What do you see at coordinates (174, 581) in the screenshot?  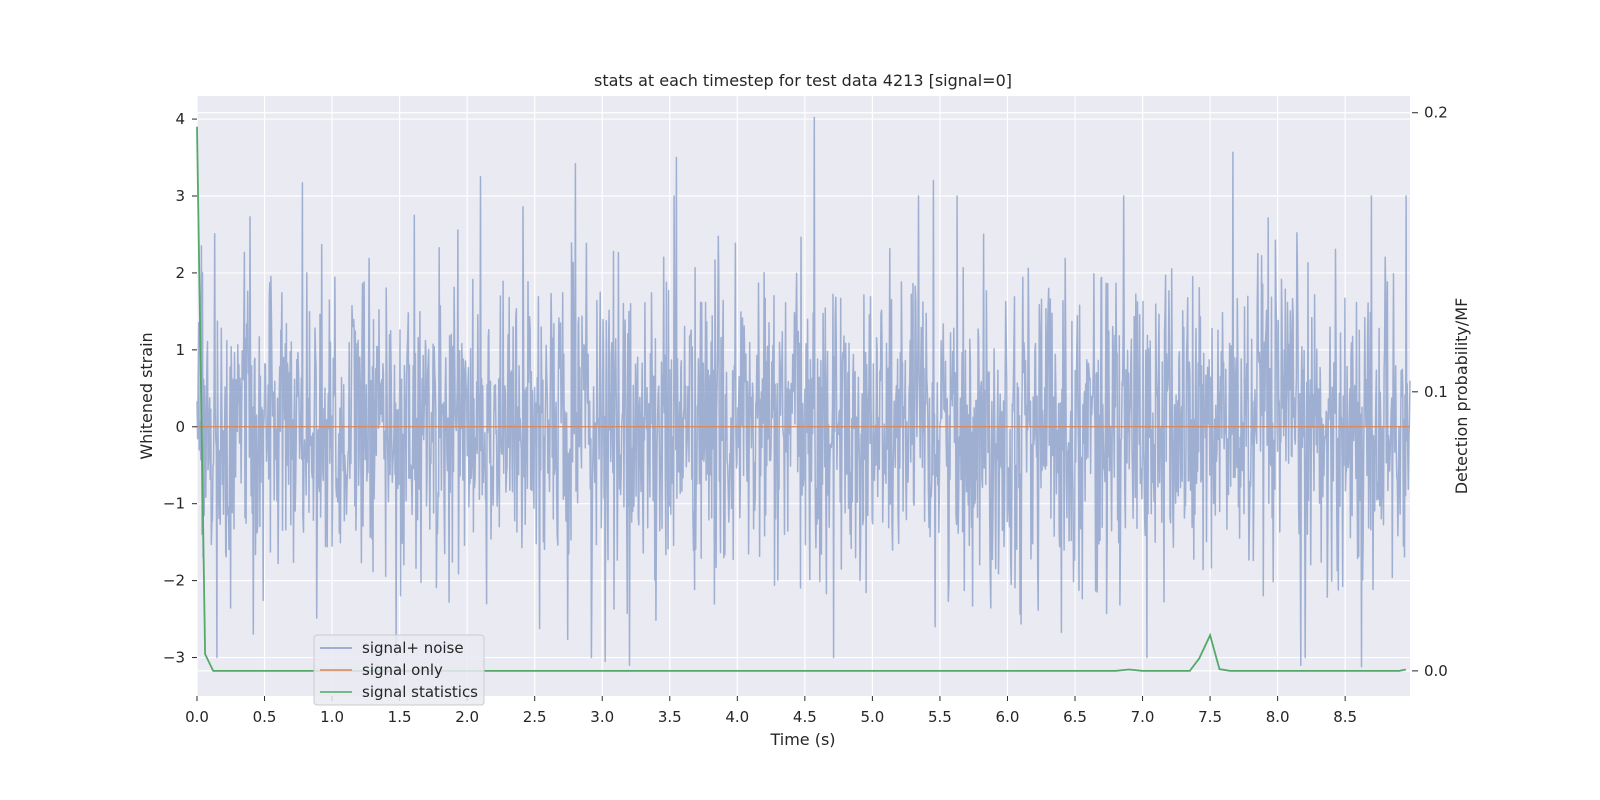 I see `y-tick-label: −2` at bounding box center [174, 581].